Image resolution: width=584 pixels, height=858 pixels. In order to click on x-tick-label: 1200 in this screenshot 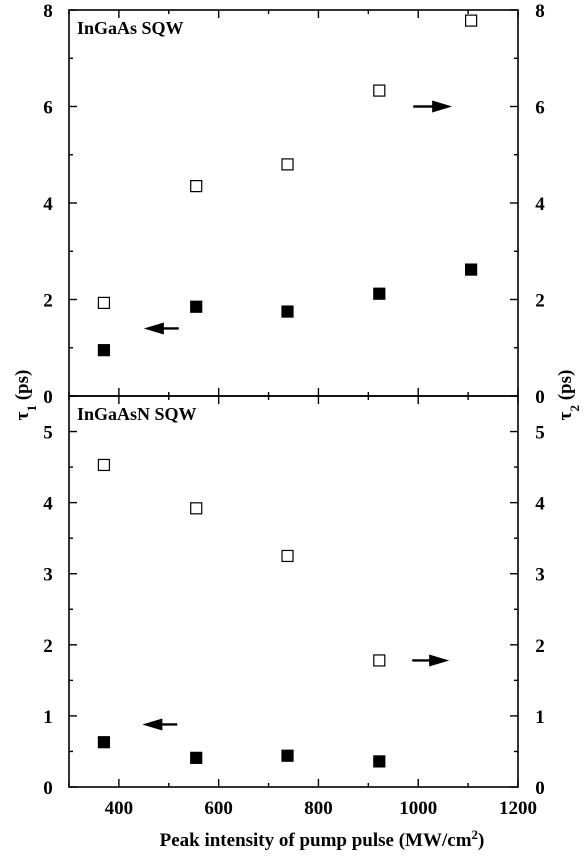, I will do `click(518, 808)`.